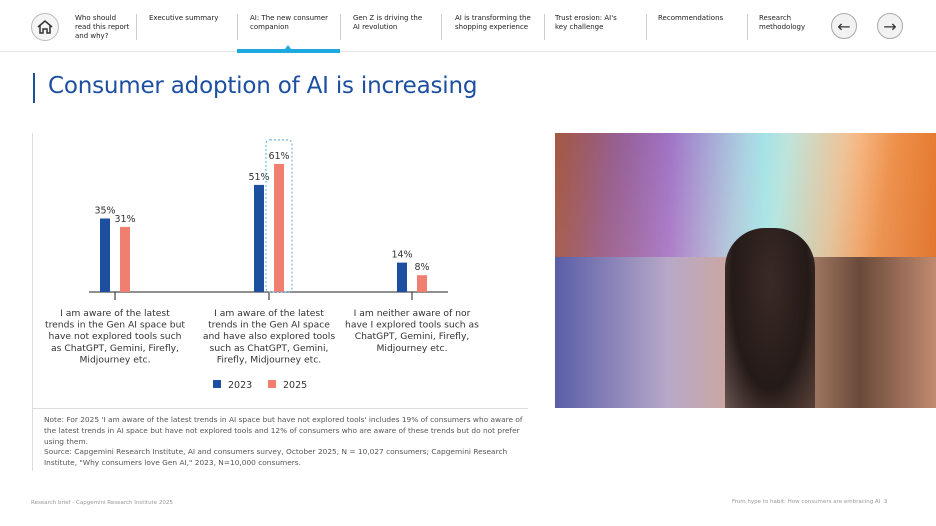  What do you see at coordinates (32, 440) in the screenshot?
I see `note-frame-left` at bounding box center [32, 440].